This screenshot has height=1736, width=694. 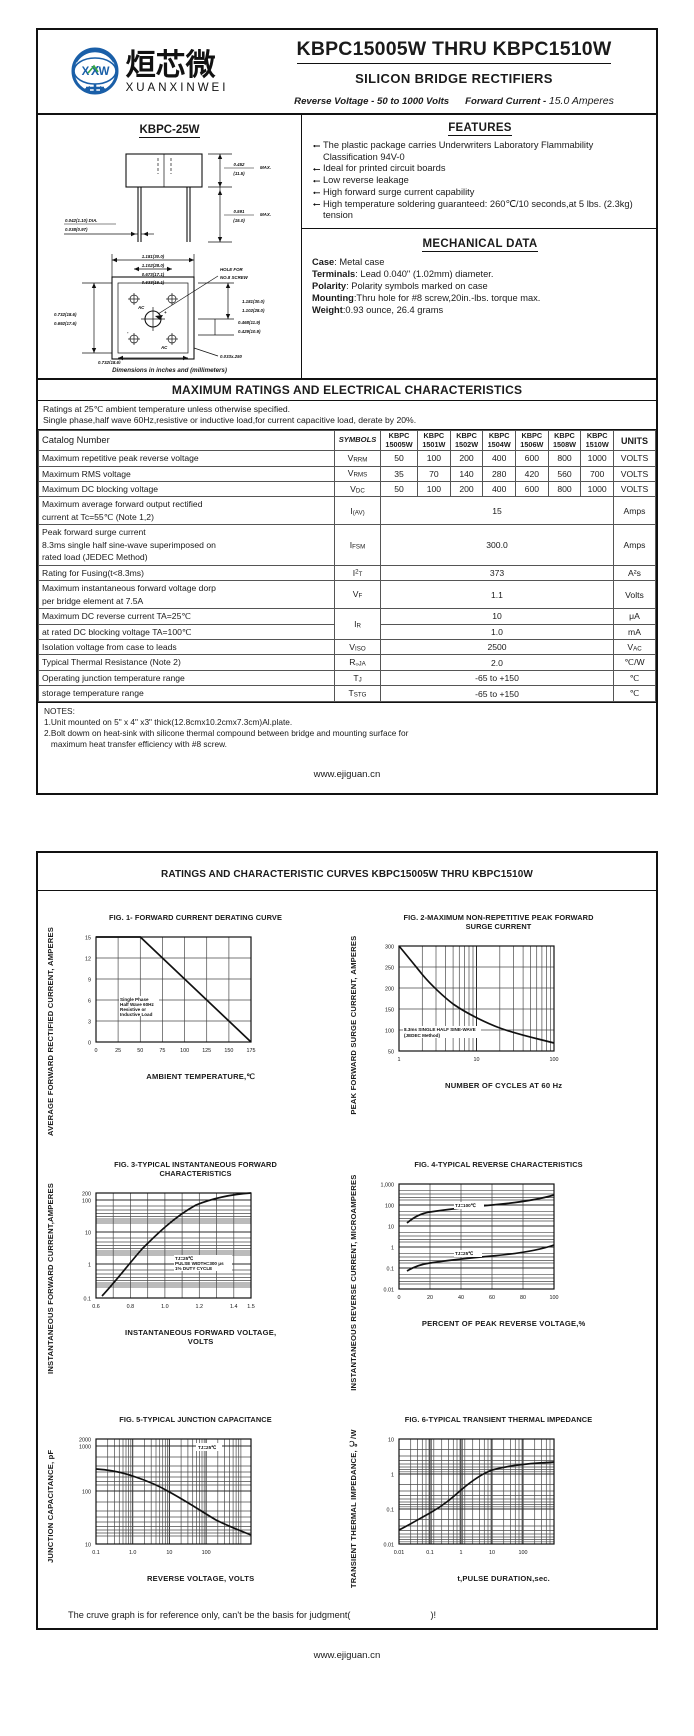 What do you see at coordinates (253, 301) in the screenshot?
I see `dim-r1: 1.181(30.0)` at bounding box center [253, 301].